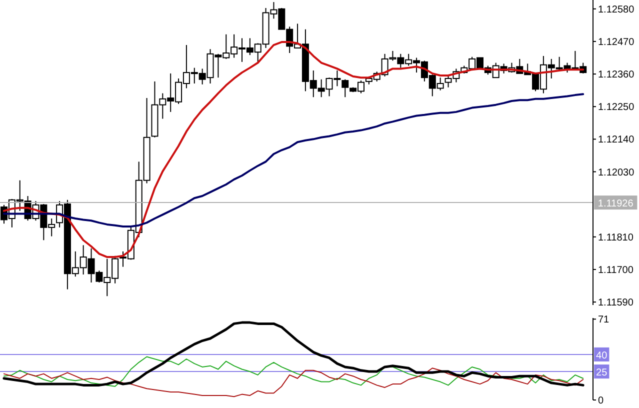  I want to click on y-tick-label: 1.12030, so click(616, 172).